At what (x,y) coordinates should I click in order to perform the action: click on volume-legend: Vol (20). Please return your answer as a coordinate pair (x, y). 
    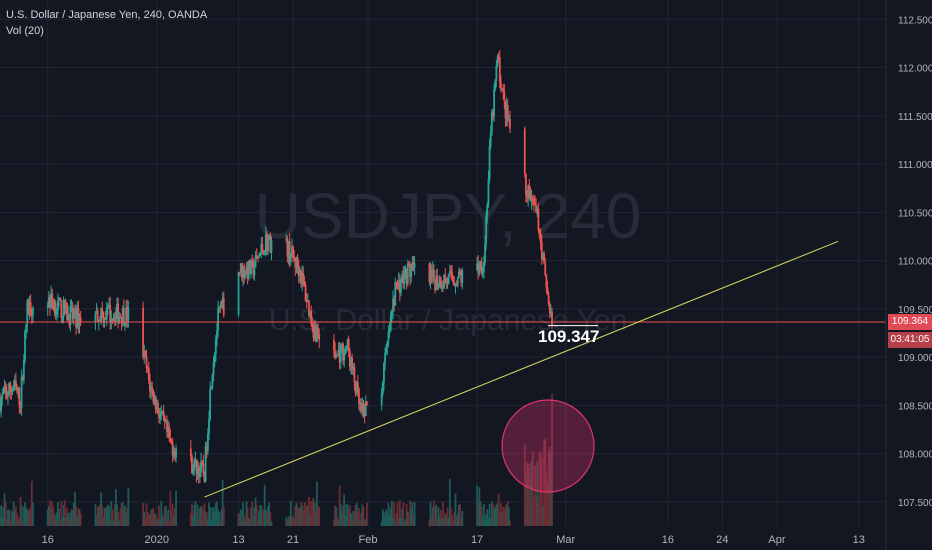
    Looking at the image, I should click on (25, 31).